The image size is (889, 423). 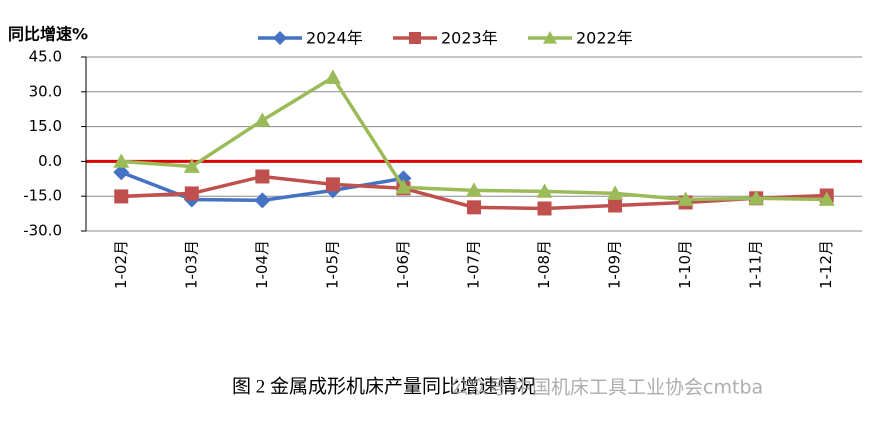 What do you see at coordinates (544, 264) in the screenshot?
I see `x-tick-label: 1-08月` at bounding box center [544, 264].